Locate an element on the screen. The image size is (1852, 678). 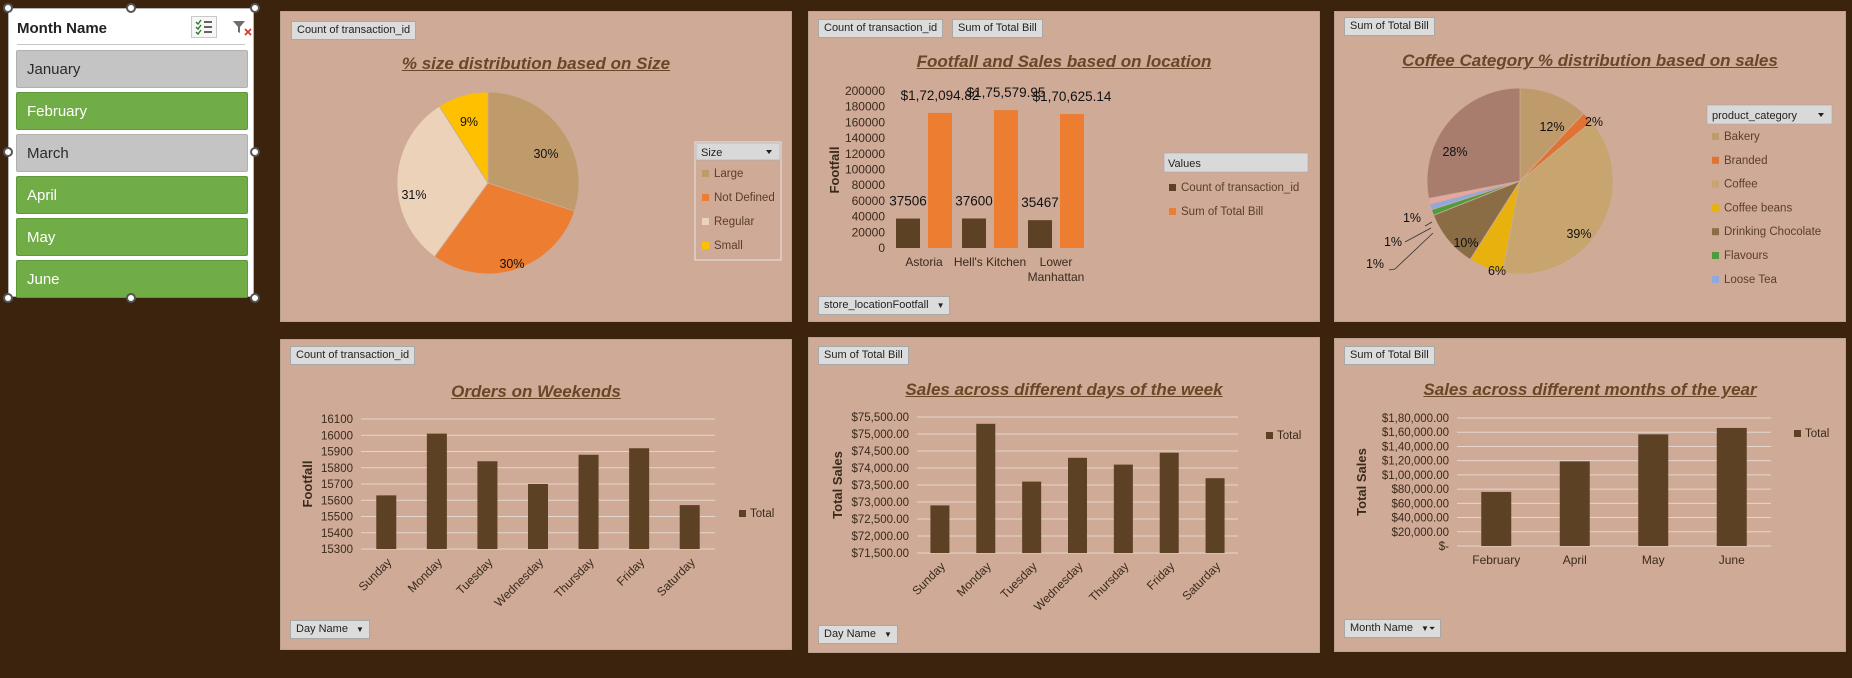
x-tick-label: Hell's Kitchen is located at coordinates (990, 262).